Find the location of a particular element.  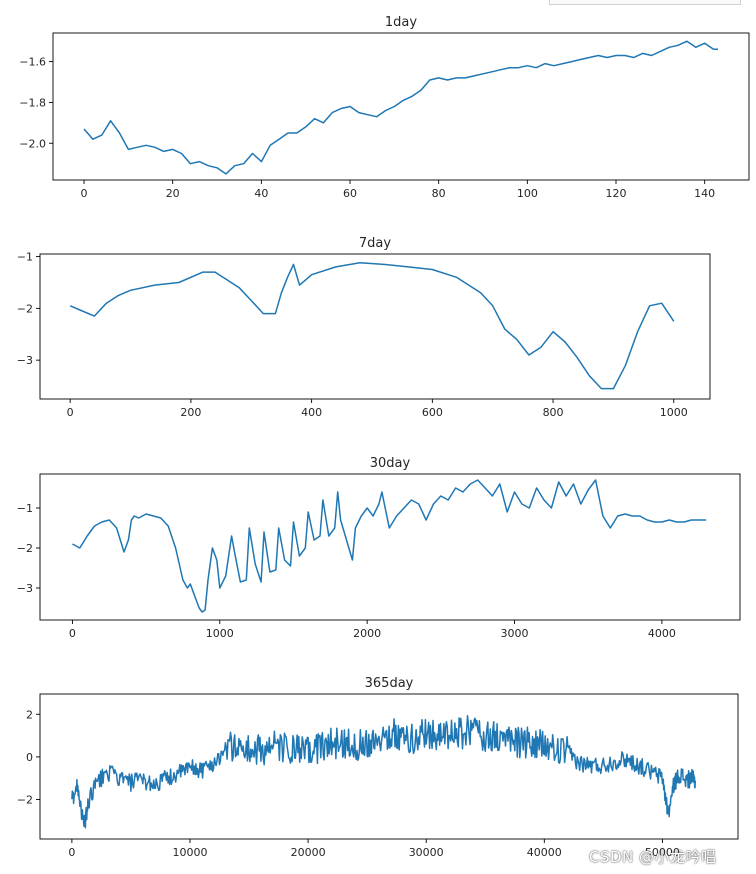

x-tick-label: 30000 is located at coordinates (426, 852).